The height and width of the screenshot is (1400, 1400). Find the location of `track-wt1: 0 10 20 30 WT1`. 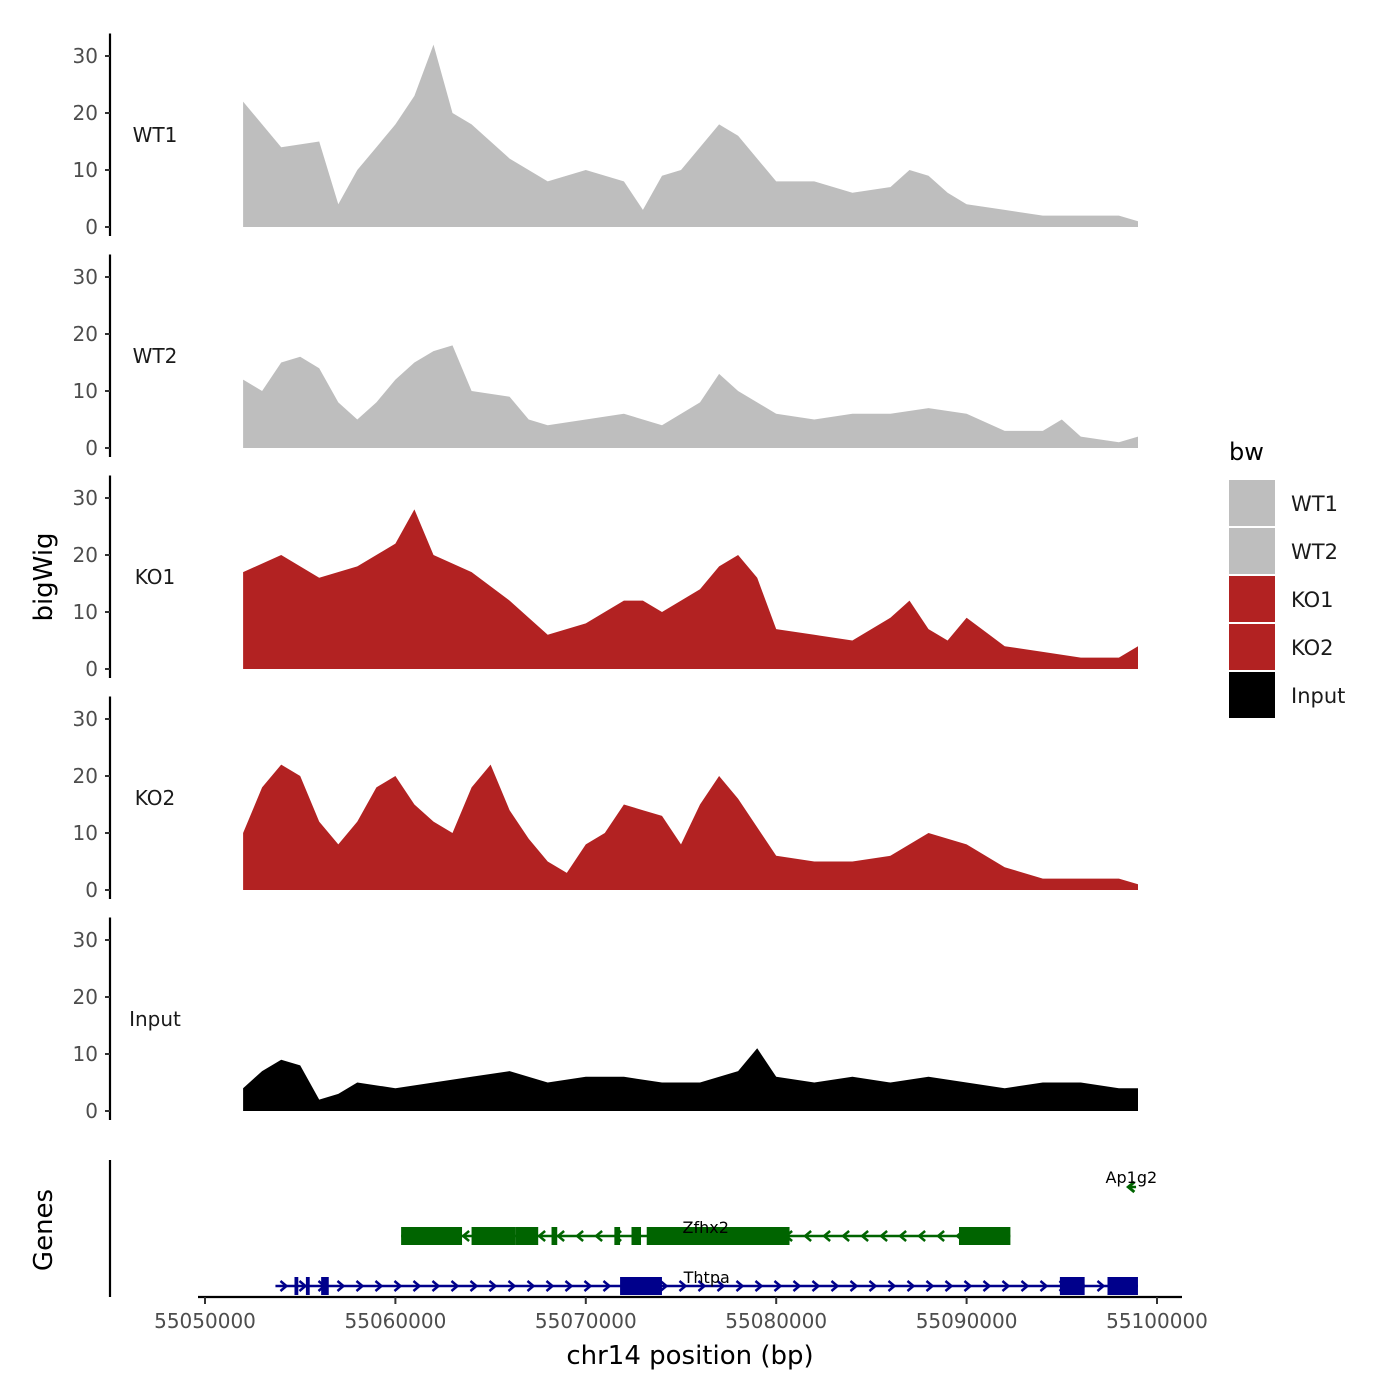

track-wt1: 0 10 20 30 WT1 is located at coordinates (606, 136).